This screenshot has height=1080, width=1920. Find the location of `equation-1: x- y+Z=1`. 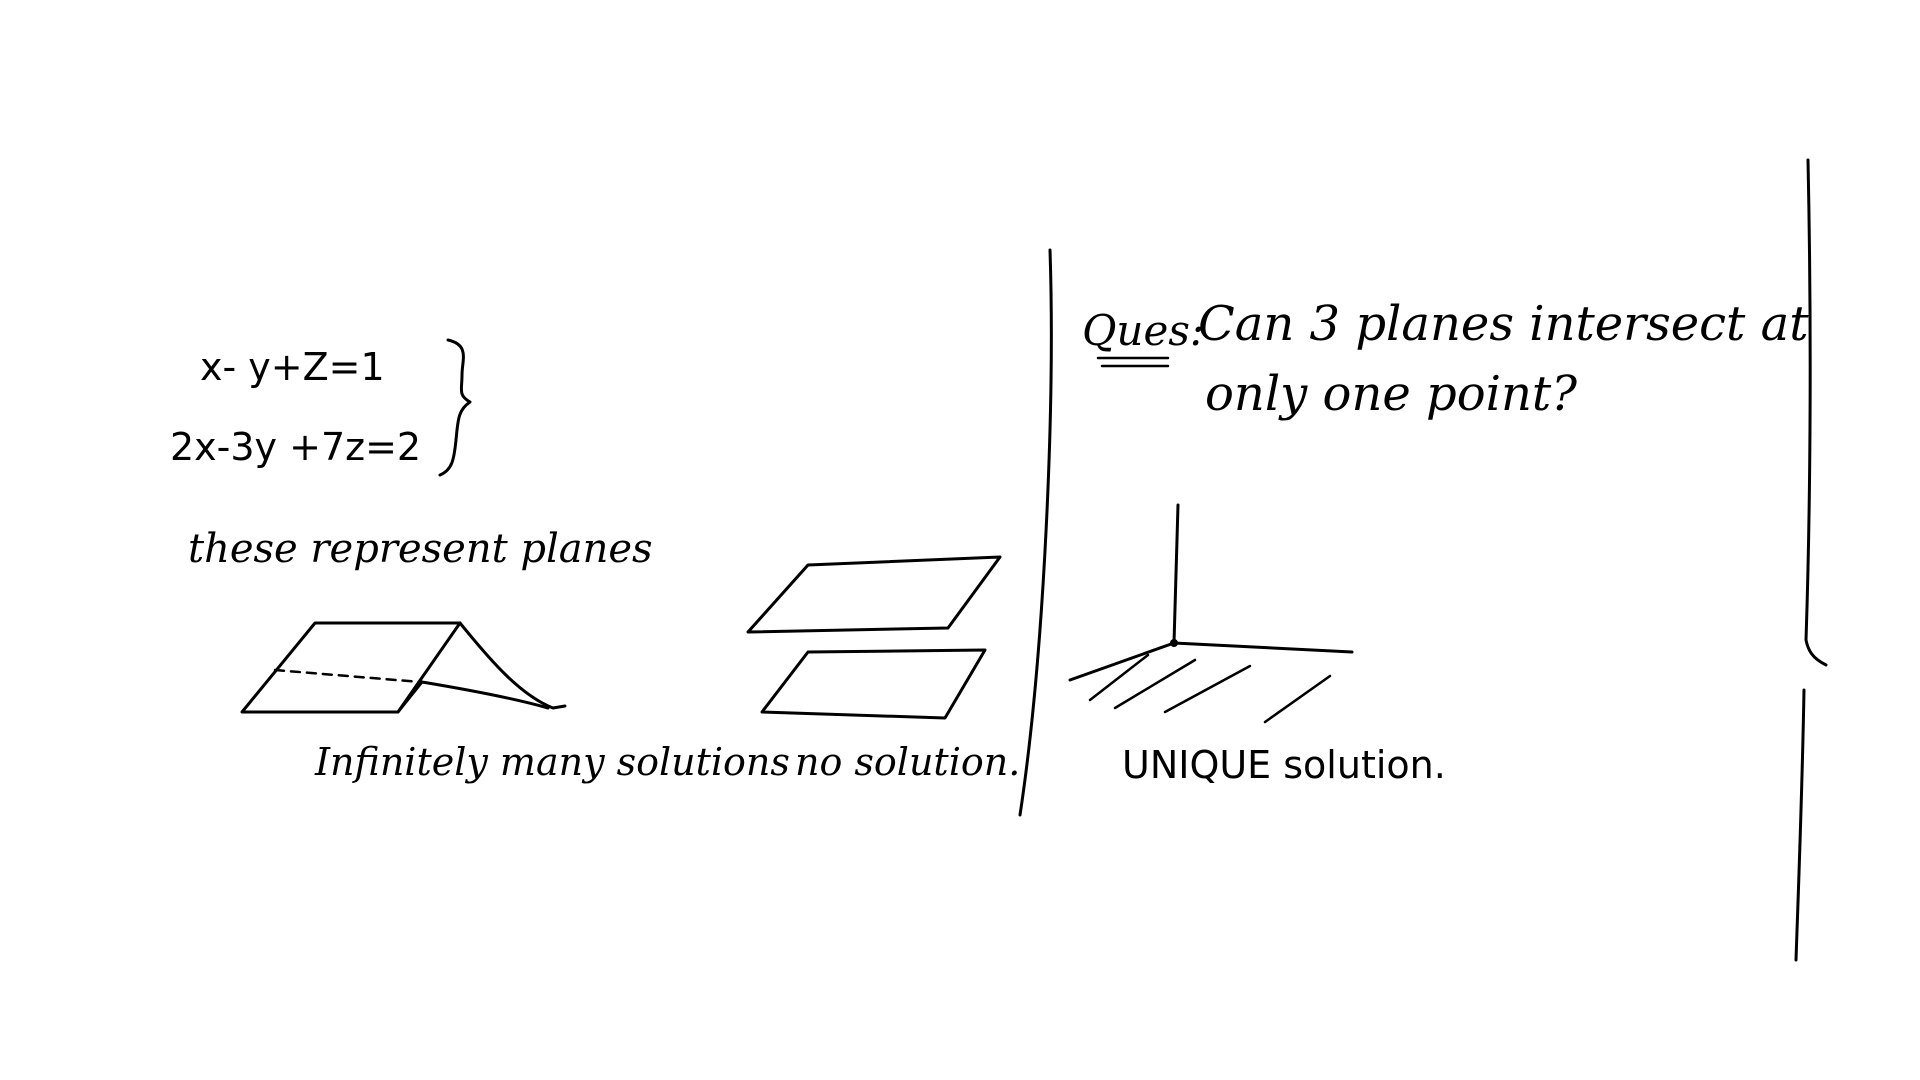

equation-1: x- y+Z=1 is located at coordinates (292, 367).